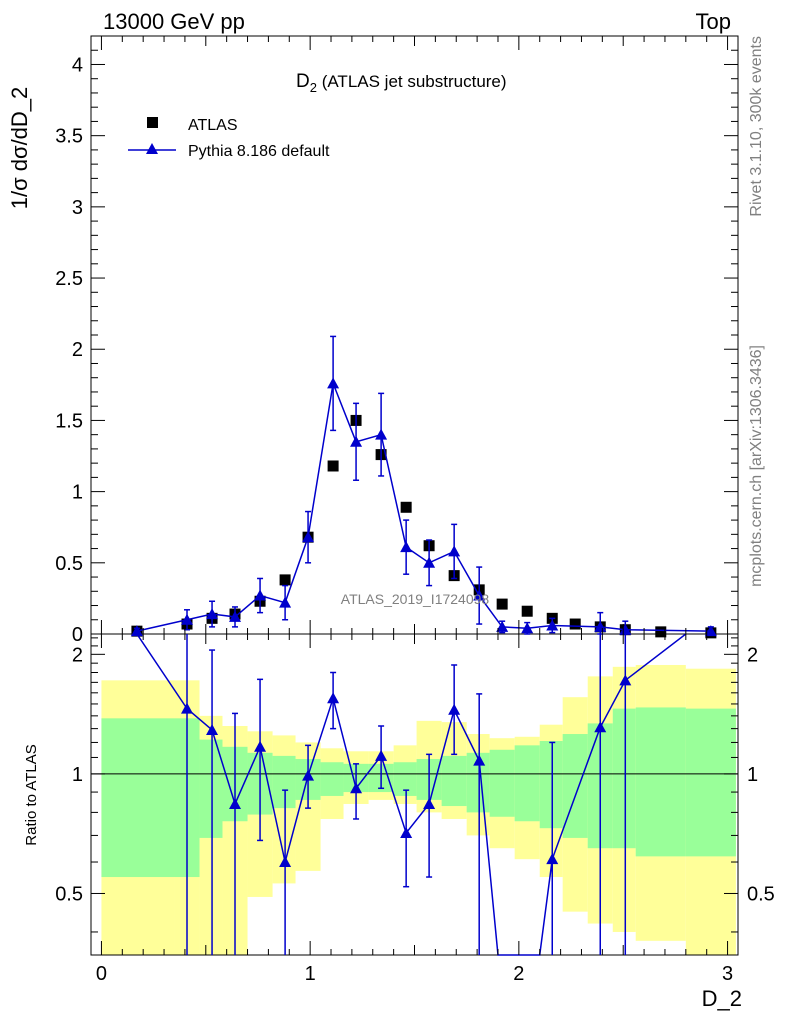 The width and height of the screenshot is (786, 1024). What do you see at coordinates (303, 81) in the screenshot?
I see `title-main: D` at bounding box center [303, 81].